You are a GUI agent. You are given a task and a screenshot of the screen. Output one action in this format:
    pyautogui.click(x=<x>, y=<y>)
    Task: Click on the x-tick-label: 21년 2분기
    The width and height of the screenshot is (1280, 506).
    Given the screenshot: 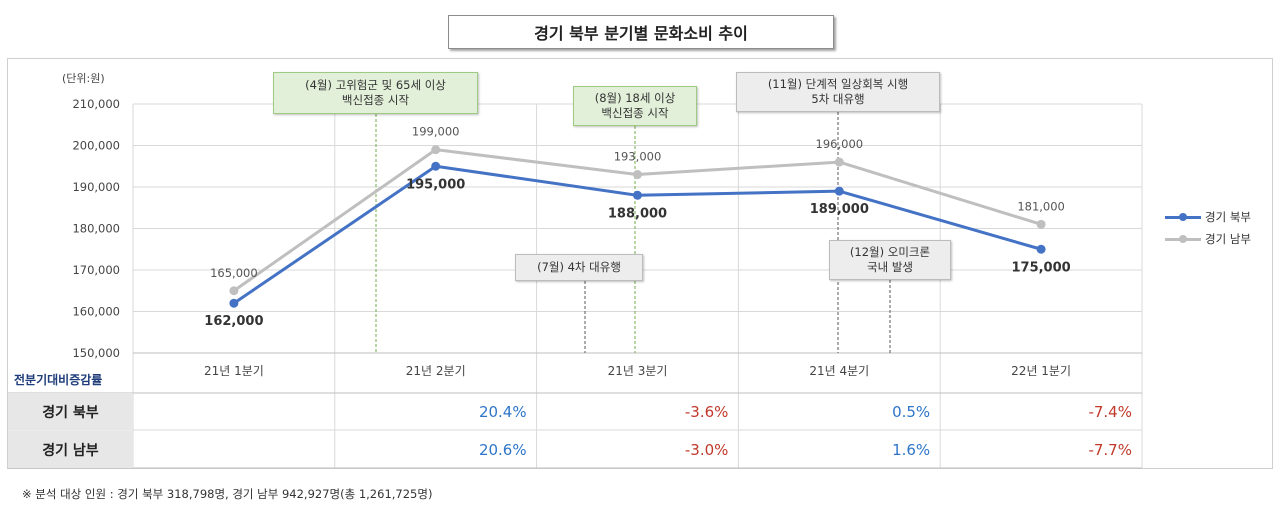 What is the action you would take?
    pyautogui.click(x=436, y=371)
    